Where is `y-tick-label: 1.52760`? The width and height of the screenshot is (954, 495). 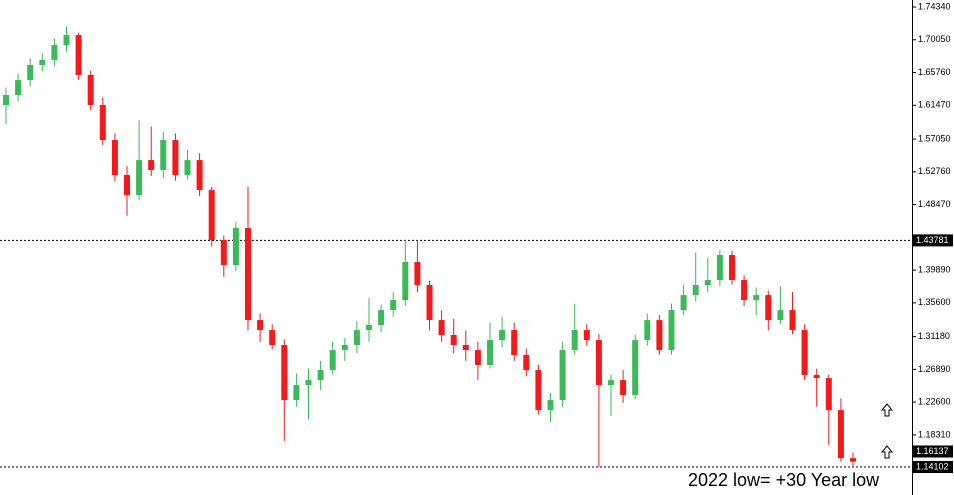 y-tick-label: 1.52760 is located at coordinates (934, 171).